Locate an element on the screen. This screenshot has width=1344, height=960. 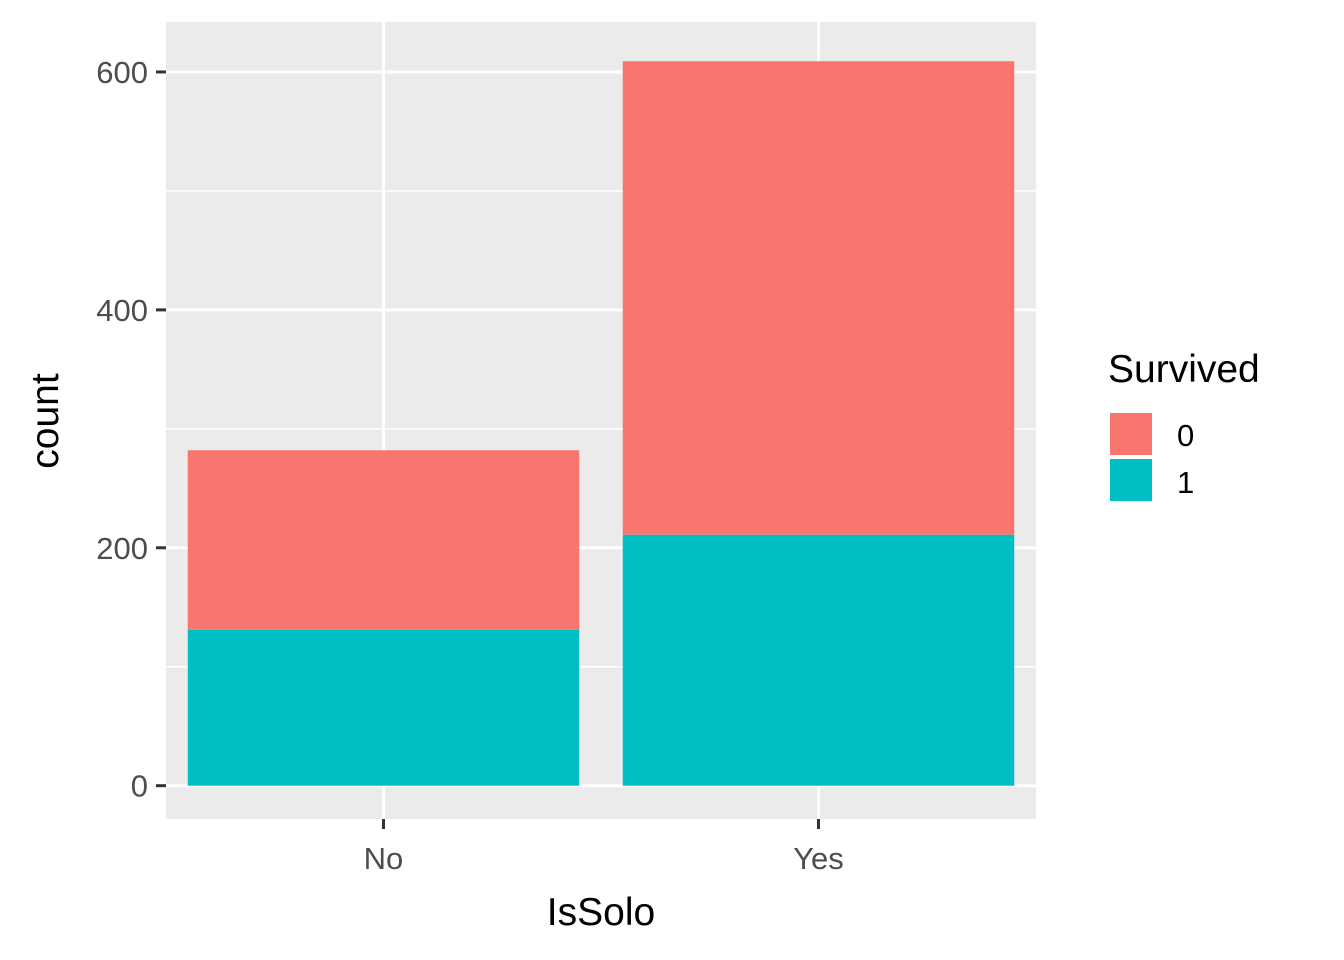
legend-label-0: 0 is located at coordinates (1185, 435).